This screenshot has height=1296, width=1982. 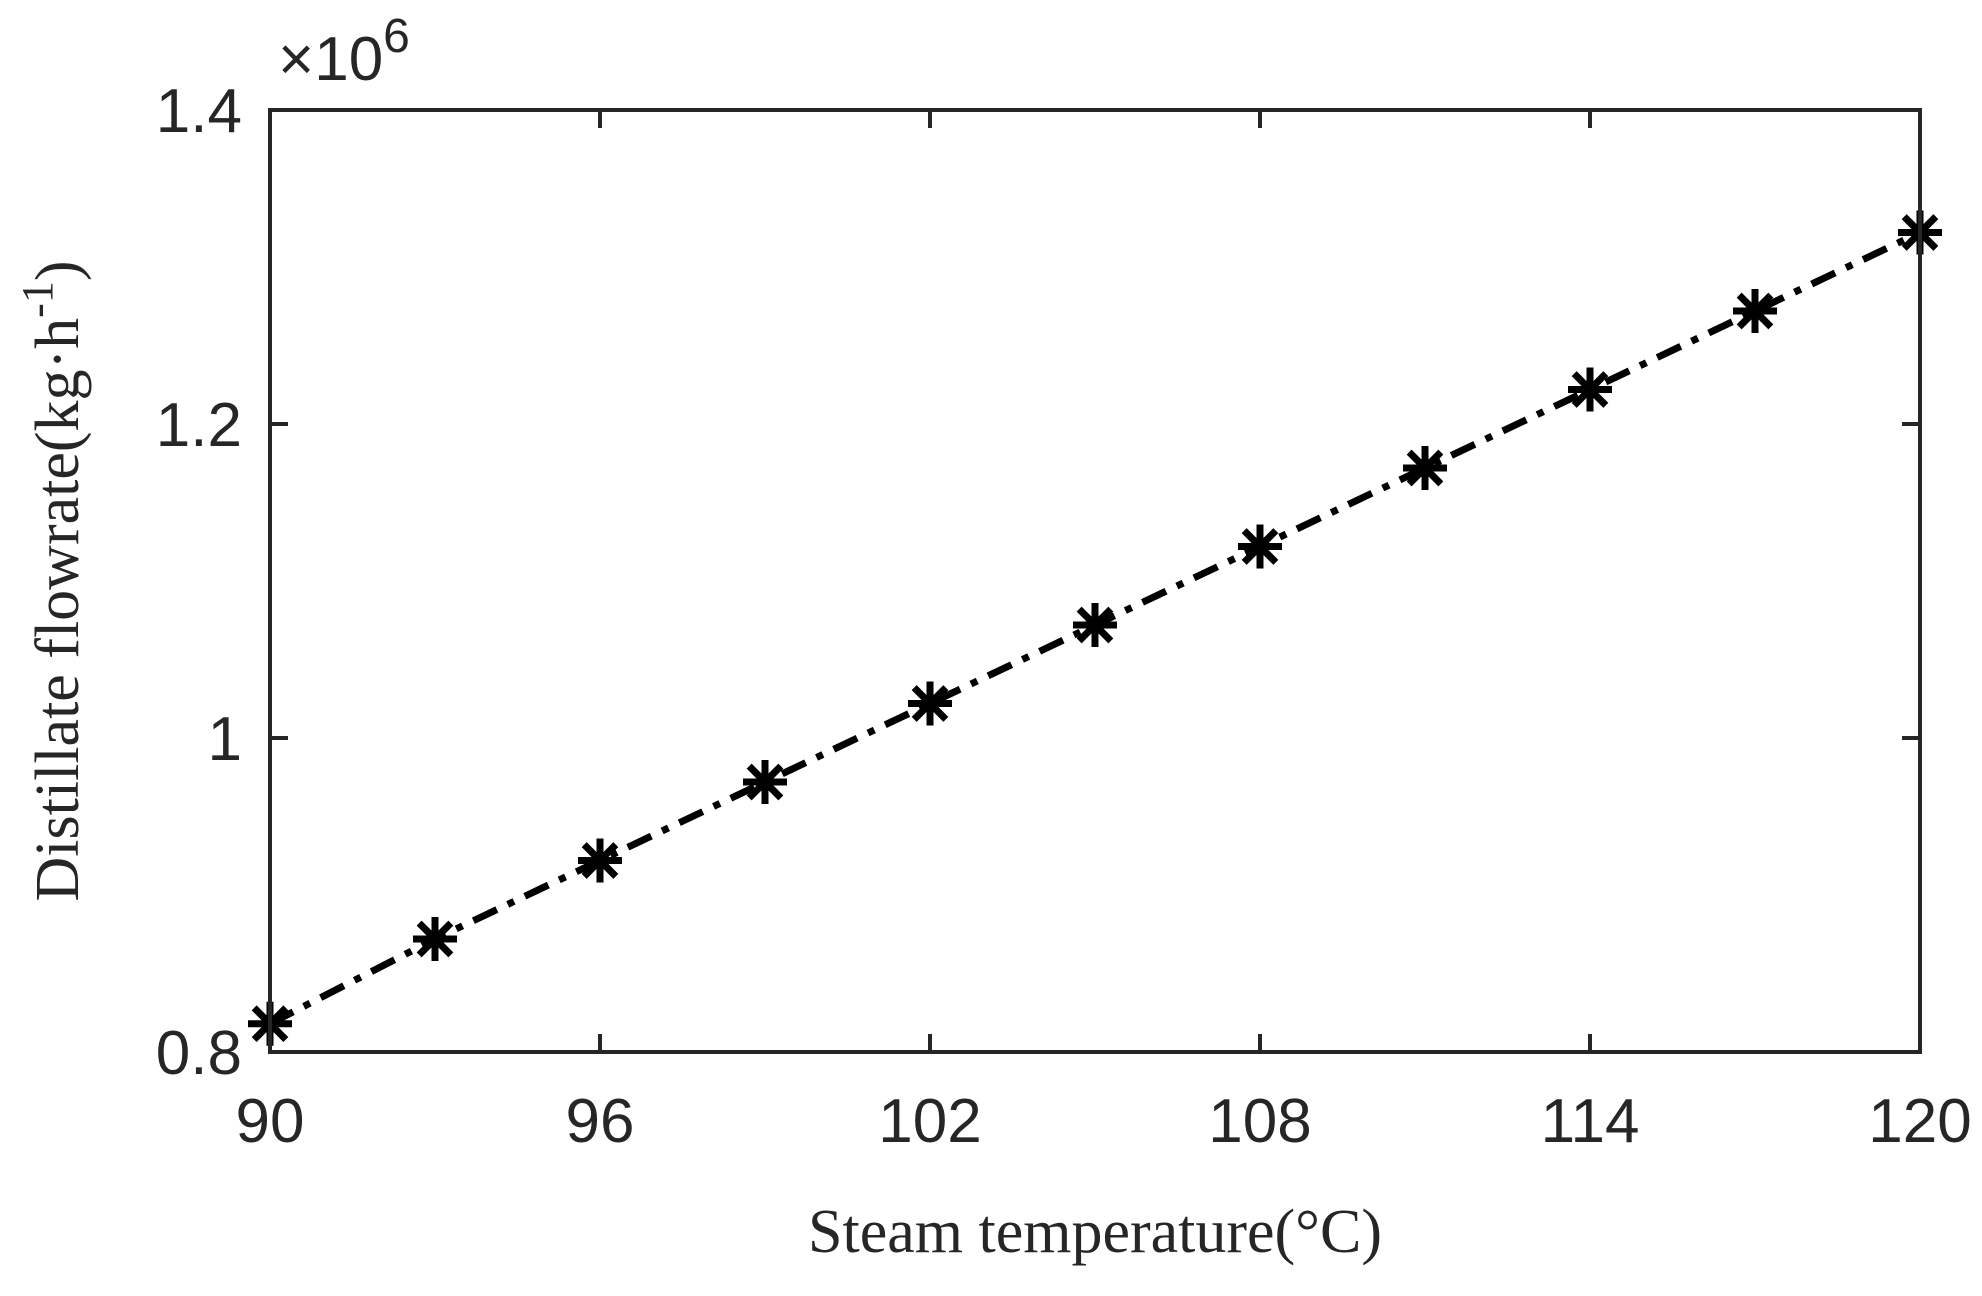 What do you see at coordinates (199, 111) in the screenshot?
I see `y-tick-label: 1.4` at bounding box center [199, 111].